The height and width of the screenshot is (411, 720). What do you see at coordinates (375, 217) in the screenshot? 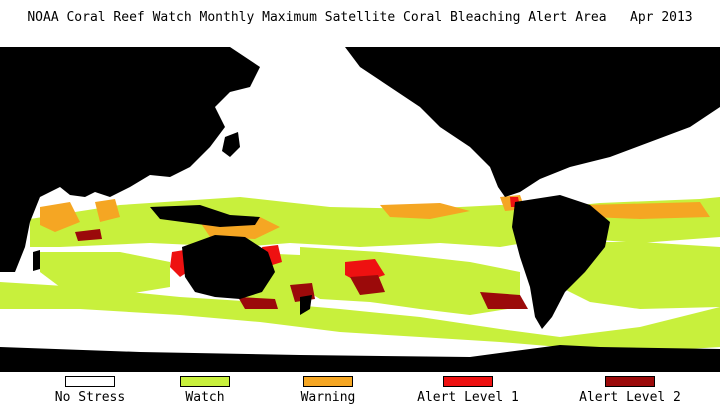
I see `warning-areas` at bounding box center [375, 217].